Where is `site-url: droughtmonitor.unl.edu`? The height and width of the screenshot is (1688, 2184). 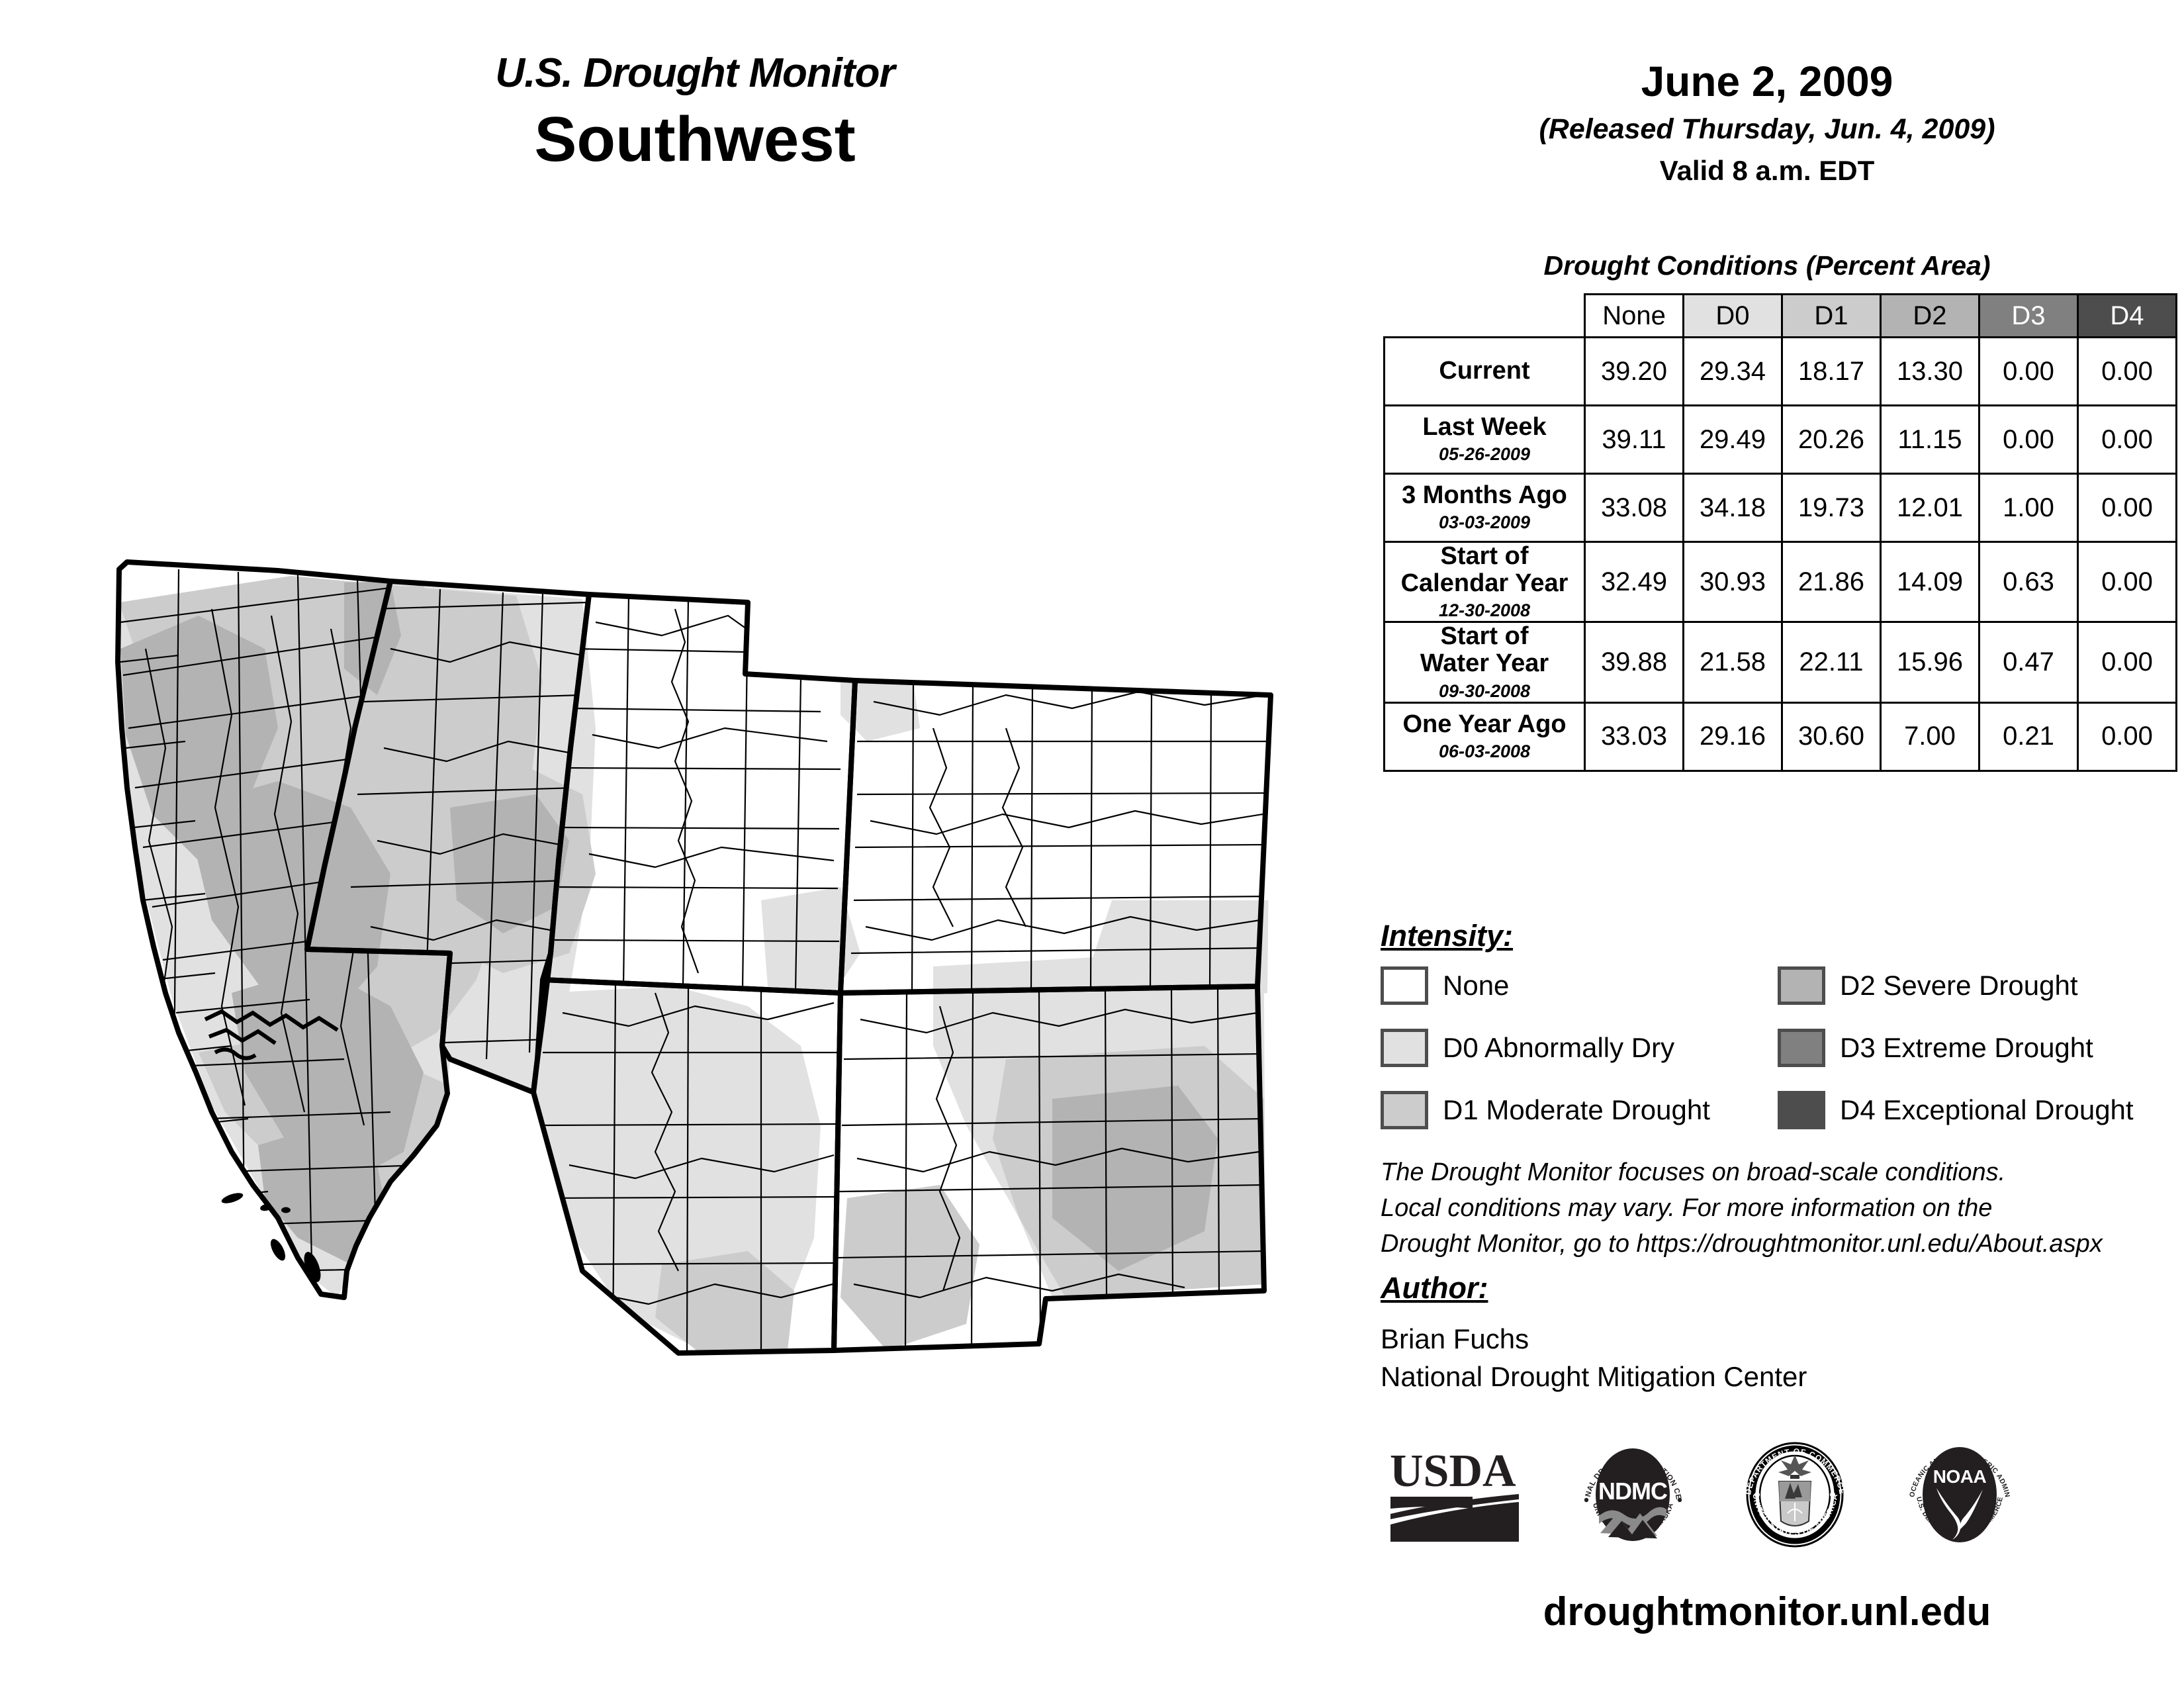
site-url: droughtmonitor.unl.edu is located at coordinates (1767, 1611).